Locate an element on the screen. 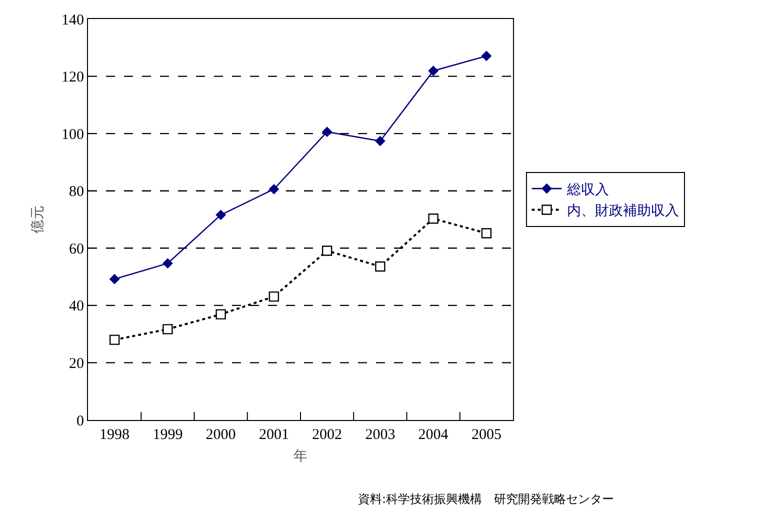  legend-label: 総収入 is located at coordinates (587, 190).